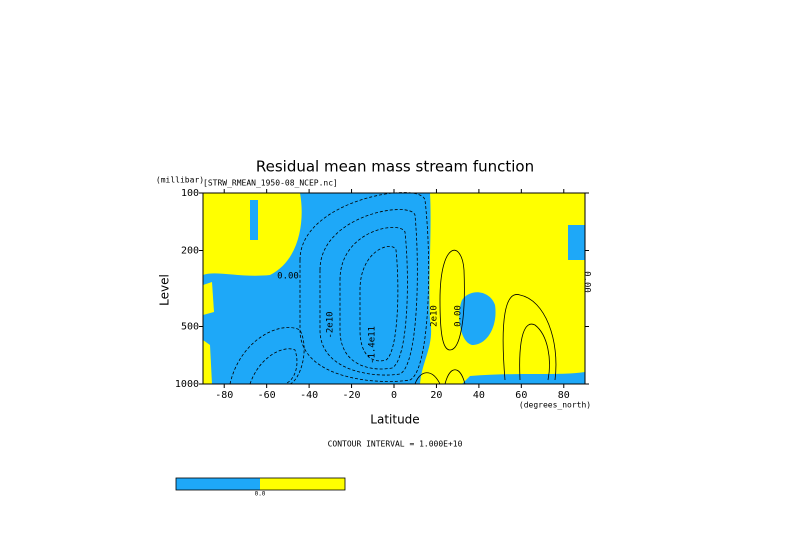 Image resolution: width=789 pixels, height=558 pixels. I want to click on colorbar-frame, so click(260, 484).